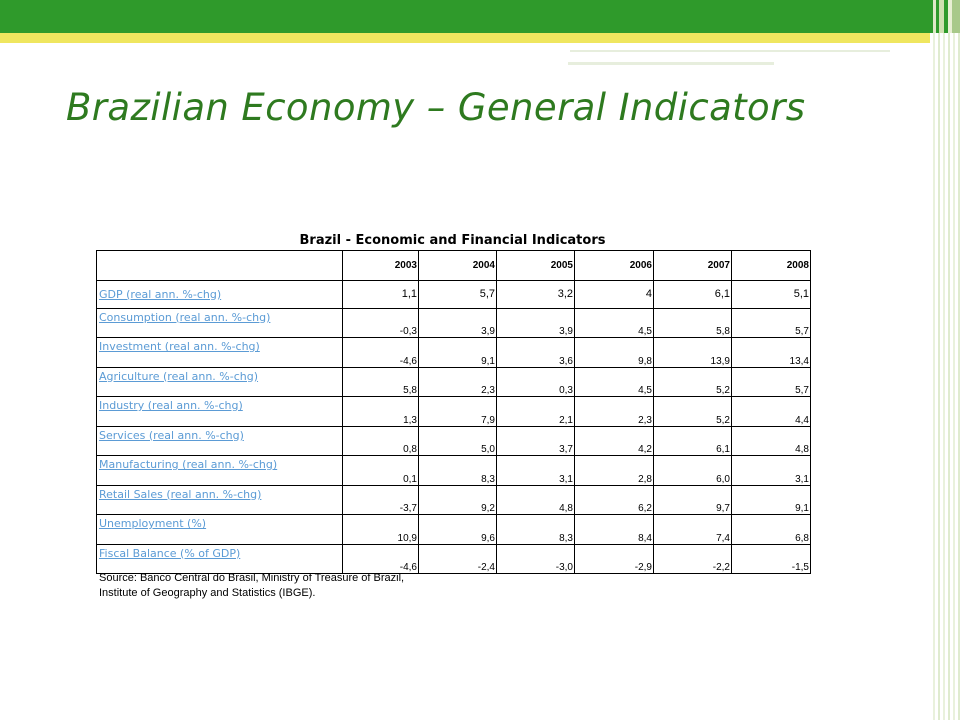  I want to click on value-cell: 2,8, so click(614, 470).